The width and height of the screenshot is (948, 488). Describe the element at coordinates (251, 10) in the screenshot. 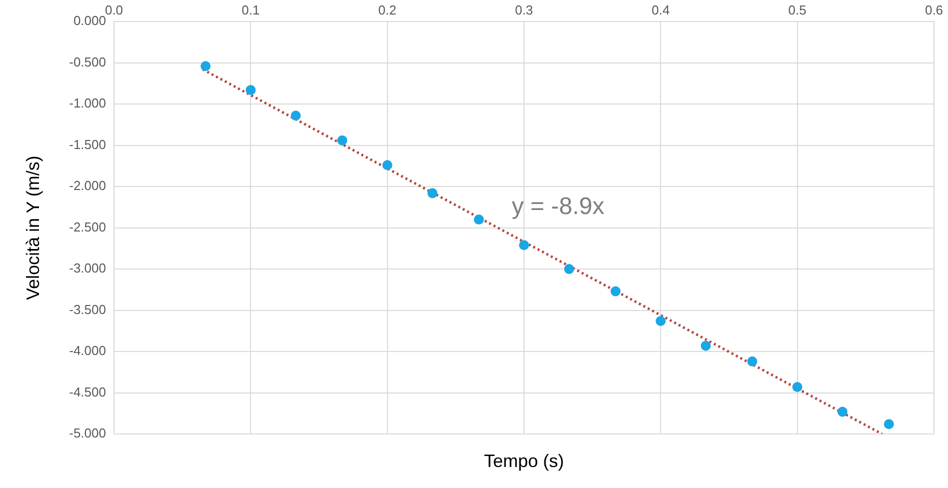

I see `x-tick-label: 0.1` at that location.